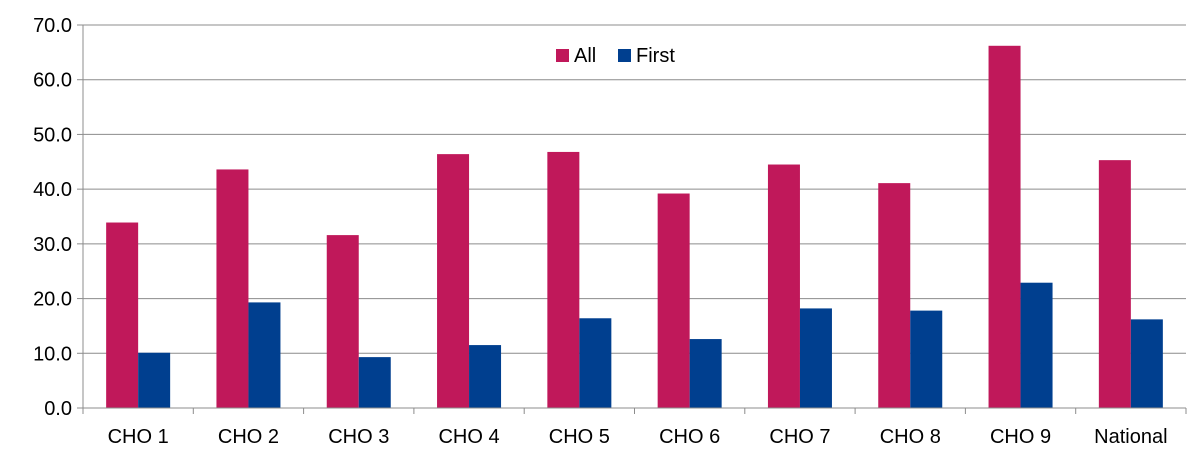 Image resolution: width=1192 pixels, height=451 pixels. Describe the element at coordinates (138, 437) in the screenshot. I see `x-tick-label: CHO 1` at that location.